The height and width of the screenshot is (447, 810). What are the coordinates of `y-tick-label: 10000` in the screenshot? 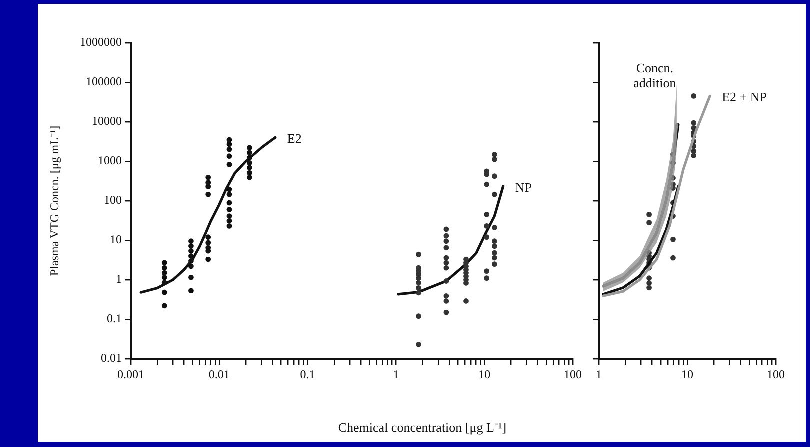 It's located at (107, 121).